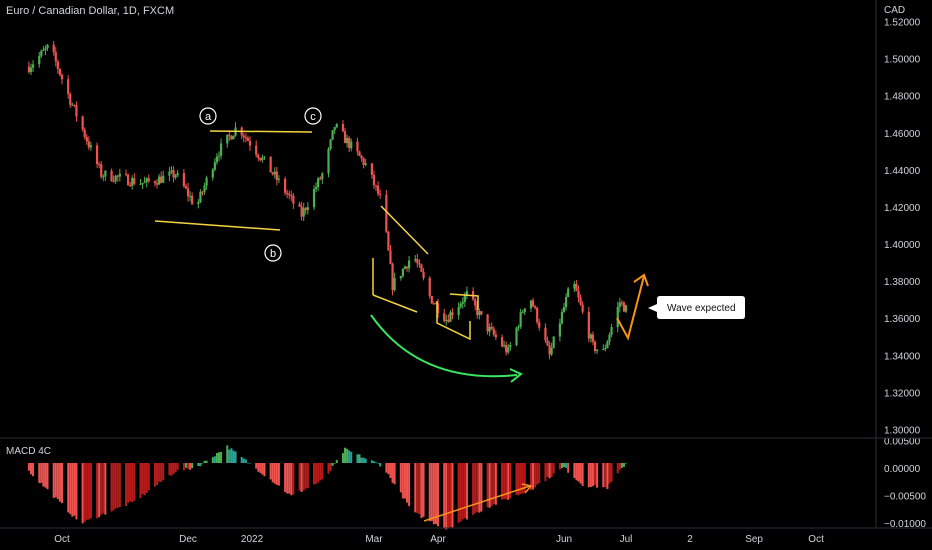 The height and width of the screenshot is (550, 932). I want to click on macd-tick-label: 0.00500, so click(902, 442).